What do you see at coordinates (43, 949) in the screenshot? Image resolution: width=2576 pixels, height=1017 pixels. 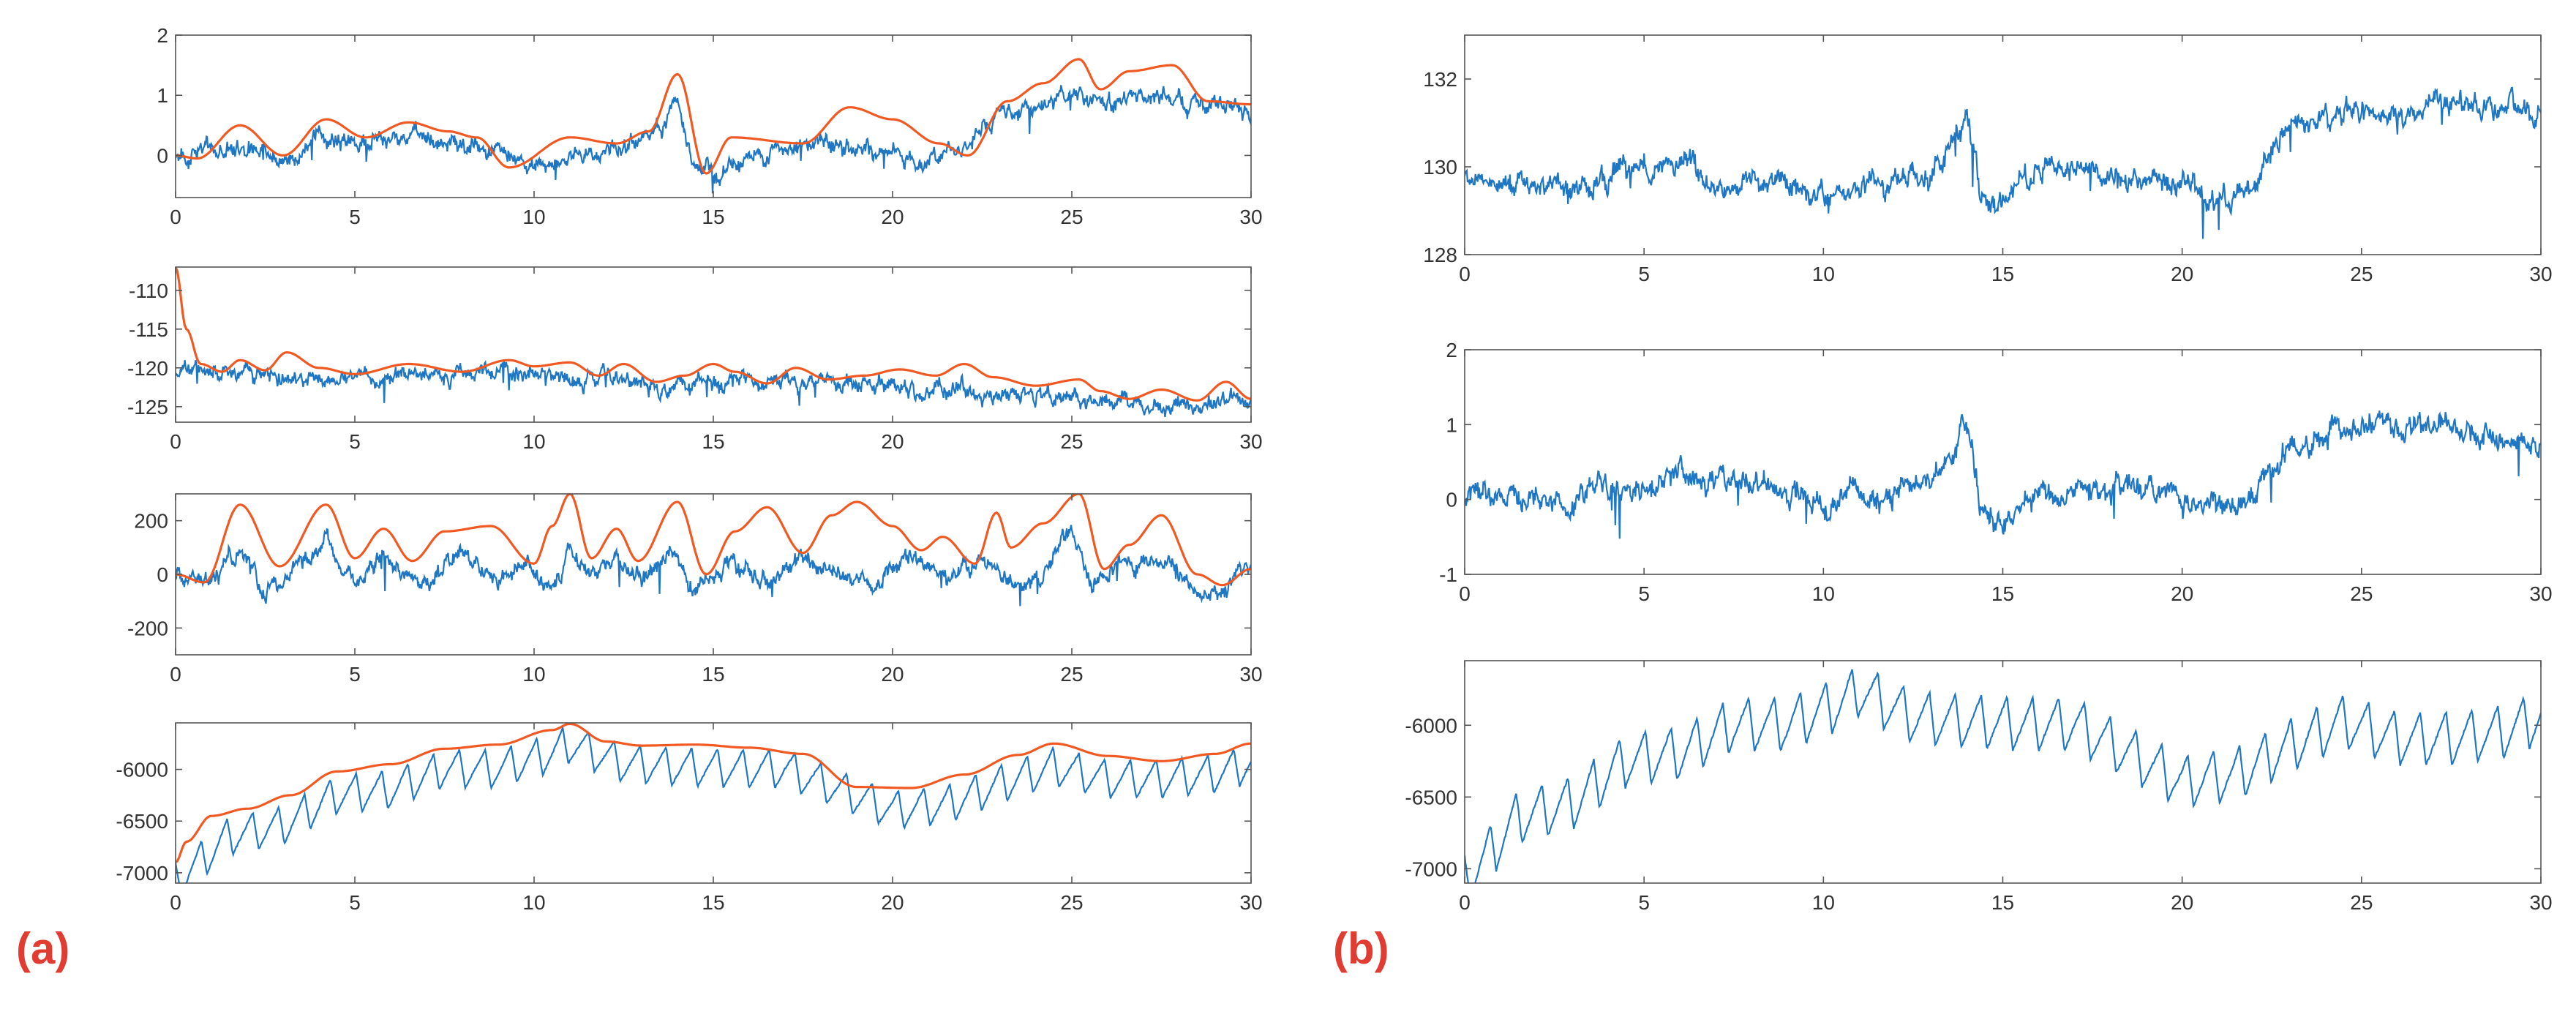 I see `panel-label-a: (a)` at bounding box center [43, 949].